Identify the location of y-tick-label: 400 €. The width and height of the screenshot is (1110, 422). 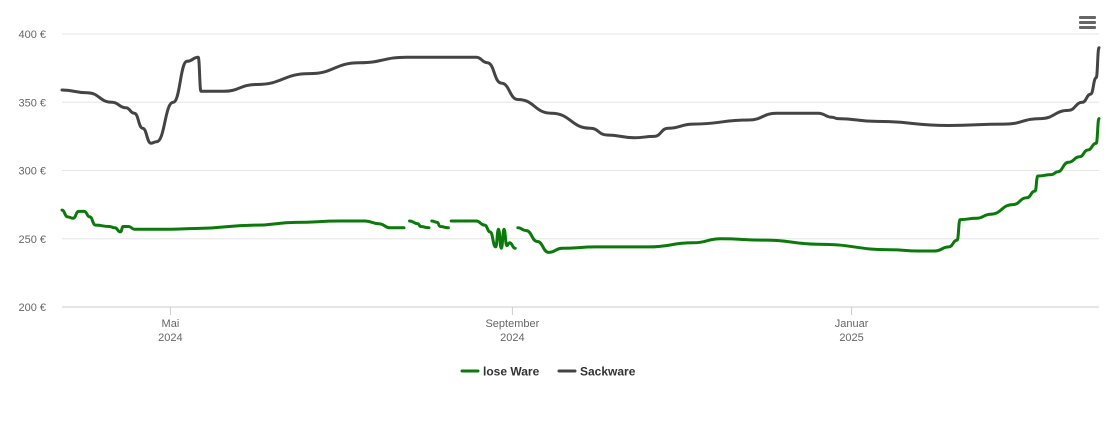
(32, 35).